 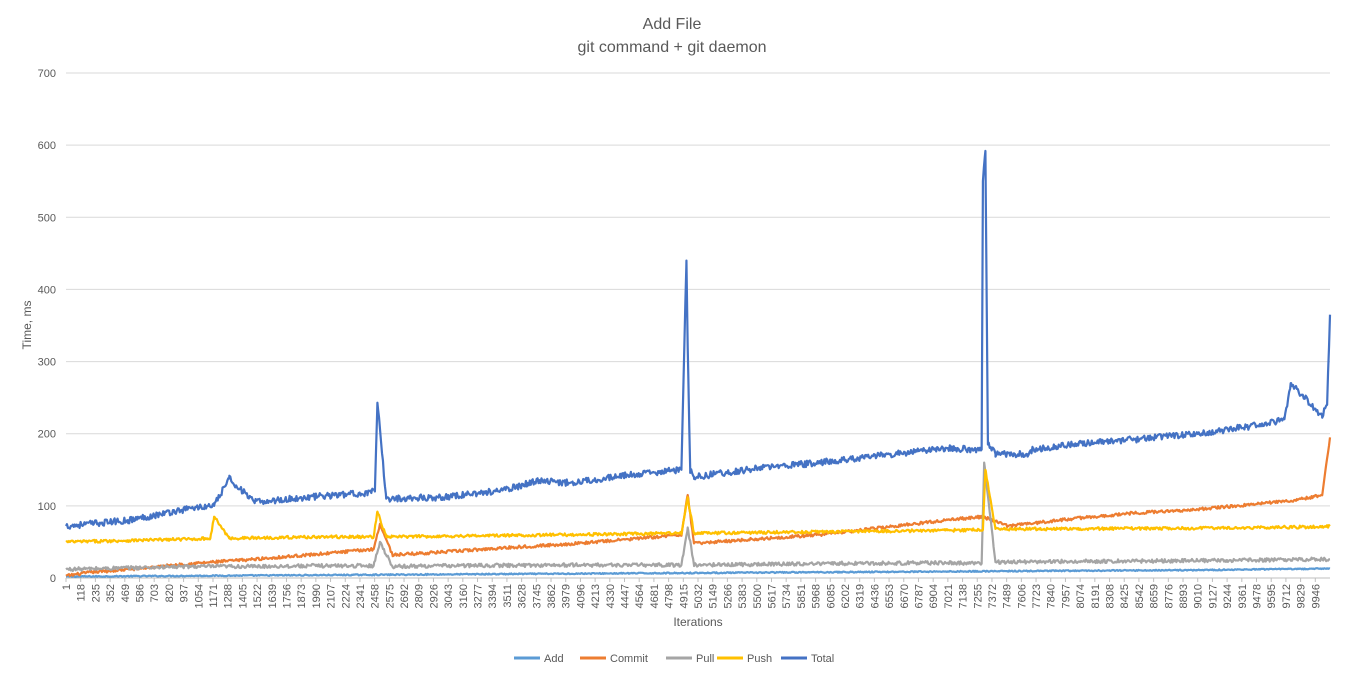 What do you see at coordinates (1022, 596) in the screenshot?
I see `x-tick-label: 7606` at bounding box center [1022, 596].